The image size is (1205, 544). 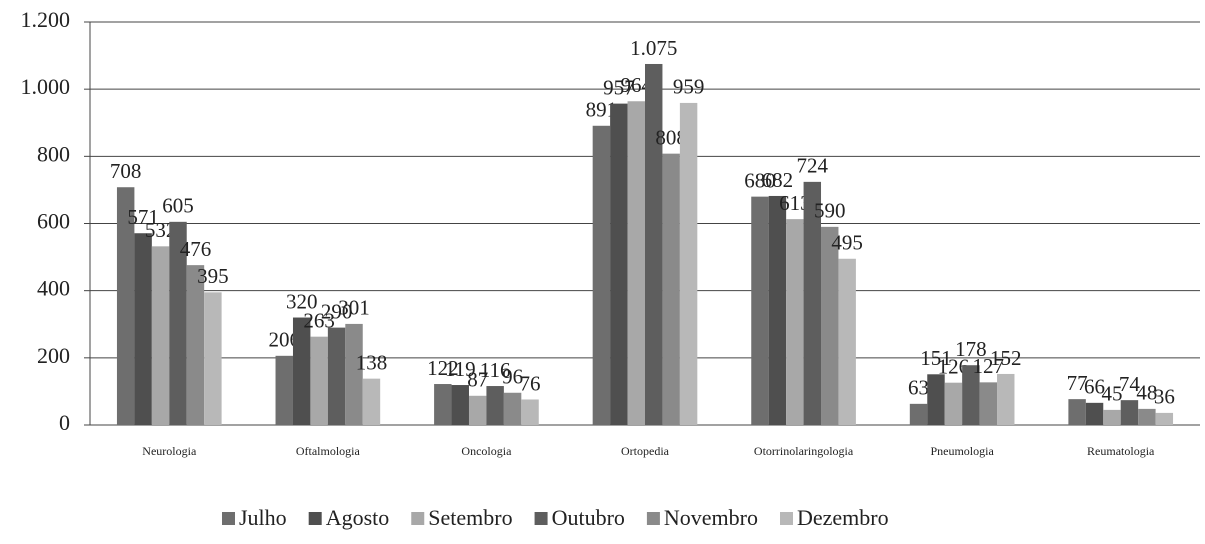 What do you see at coordinates (354, 308) in the screenshot?
I see `value-label: 301` at bounding box center [354, 308].